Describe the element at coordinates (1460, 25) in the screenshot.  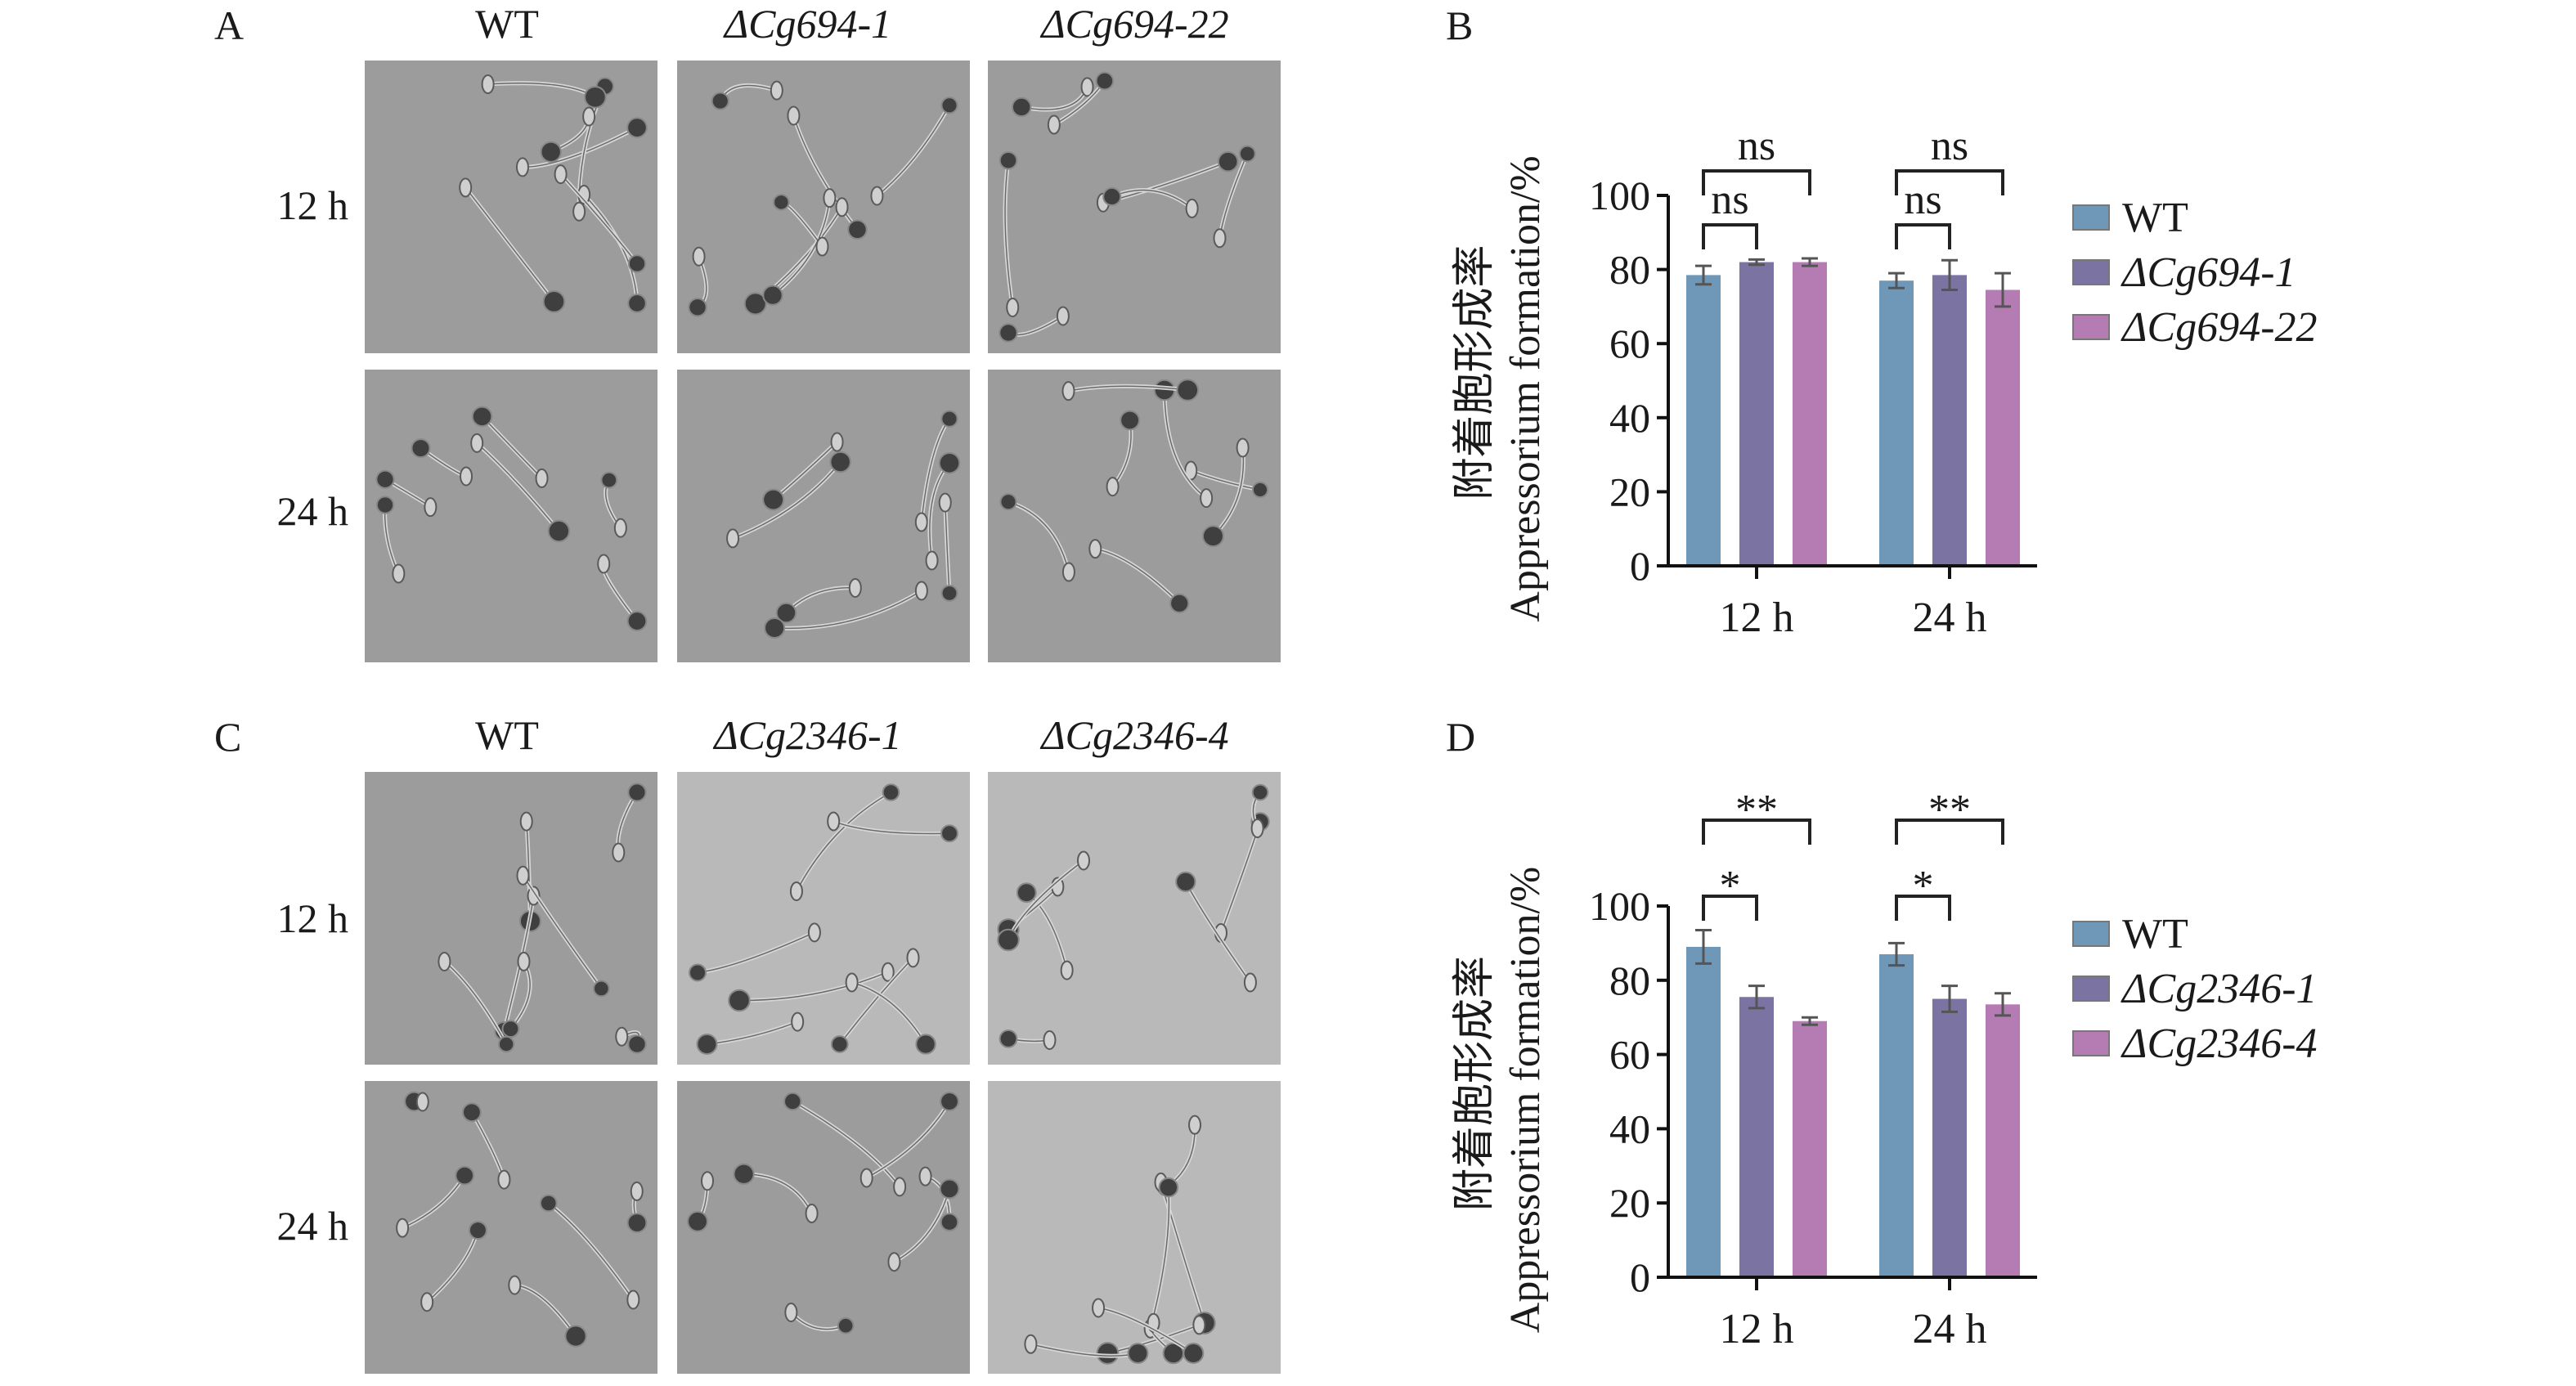
I see `panel-label-b: B` at that location.